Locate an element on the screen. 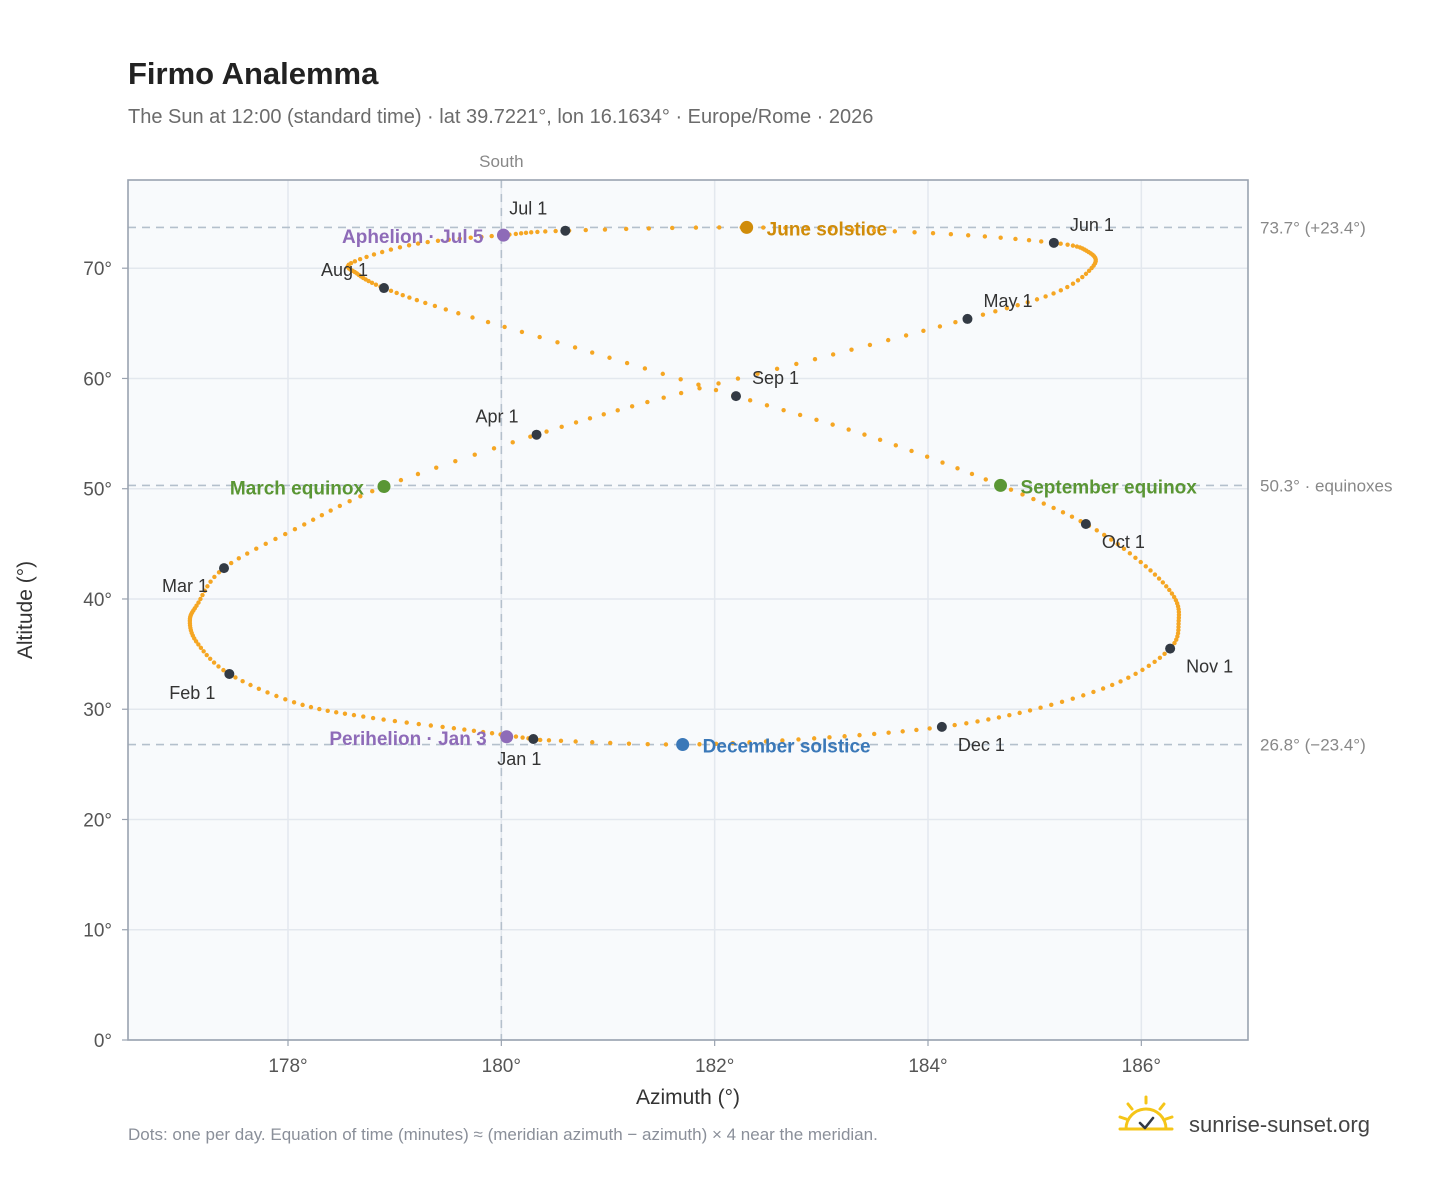 The width and height of the screenshot is (1448, 1188). event-label: Aphelion · Jul 5 is located at coordinates (413, 237).